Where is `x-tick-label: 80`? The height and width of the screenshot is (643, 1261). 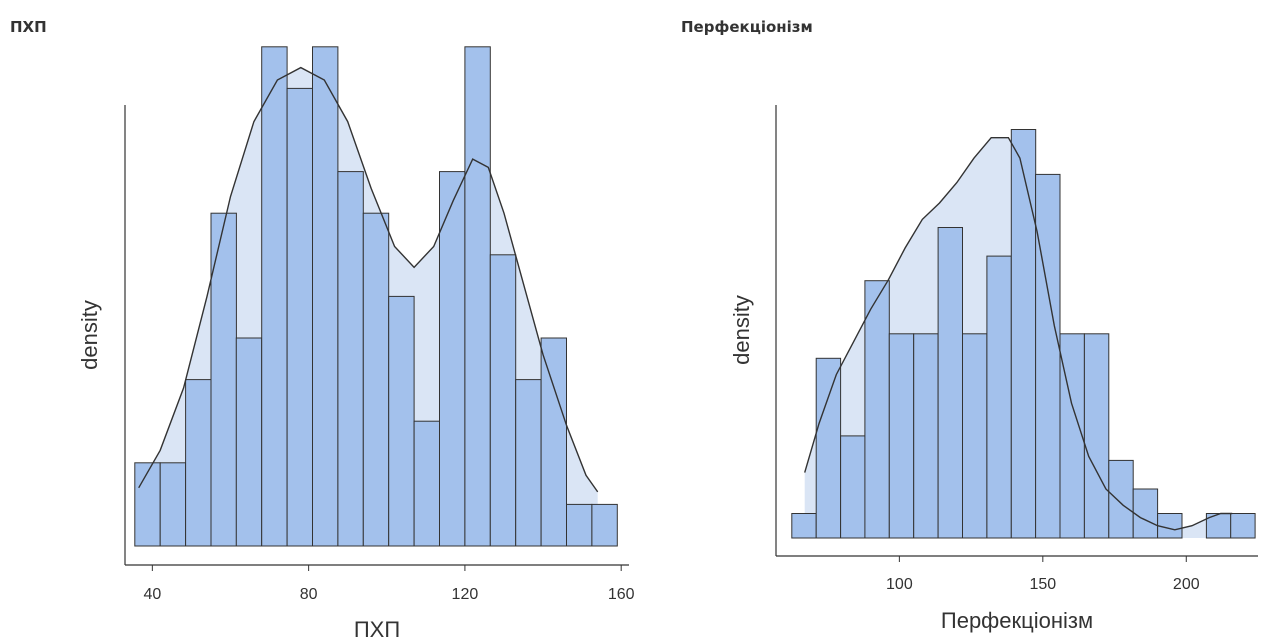 x-tick-label: 80 is located at coordinates (309, 594).